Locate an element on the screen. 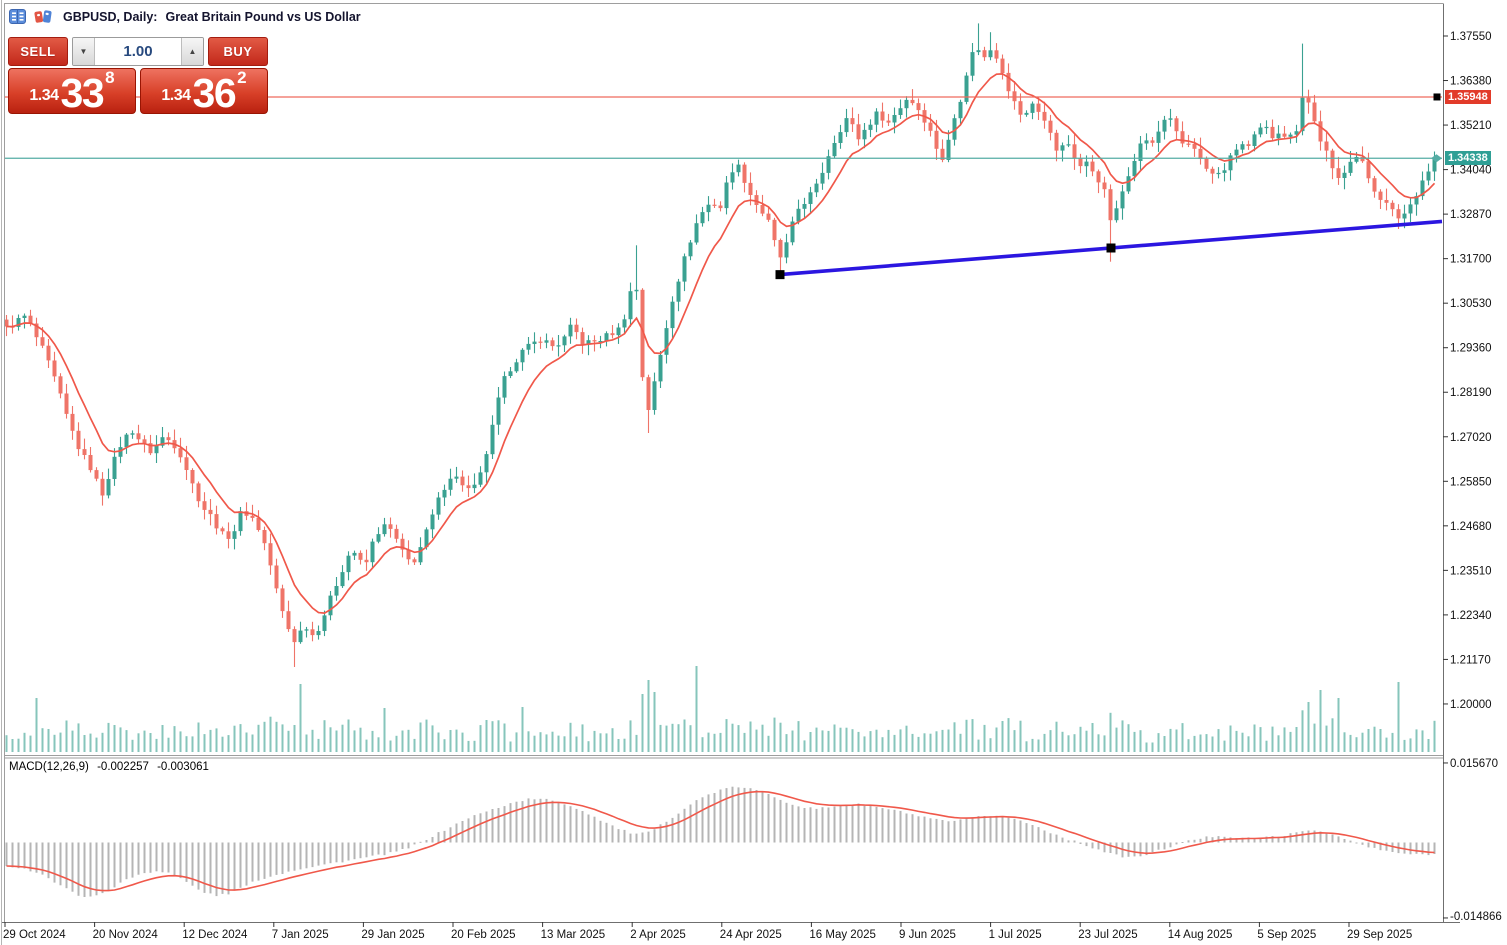 Image resolution: width=1507 pixels, height=945 pixels. svg-text: 29 Jan 2025 is located at coordinates (392, 935).